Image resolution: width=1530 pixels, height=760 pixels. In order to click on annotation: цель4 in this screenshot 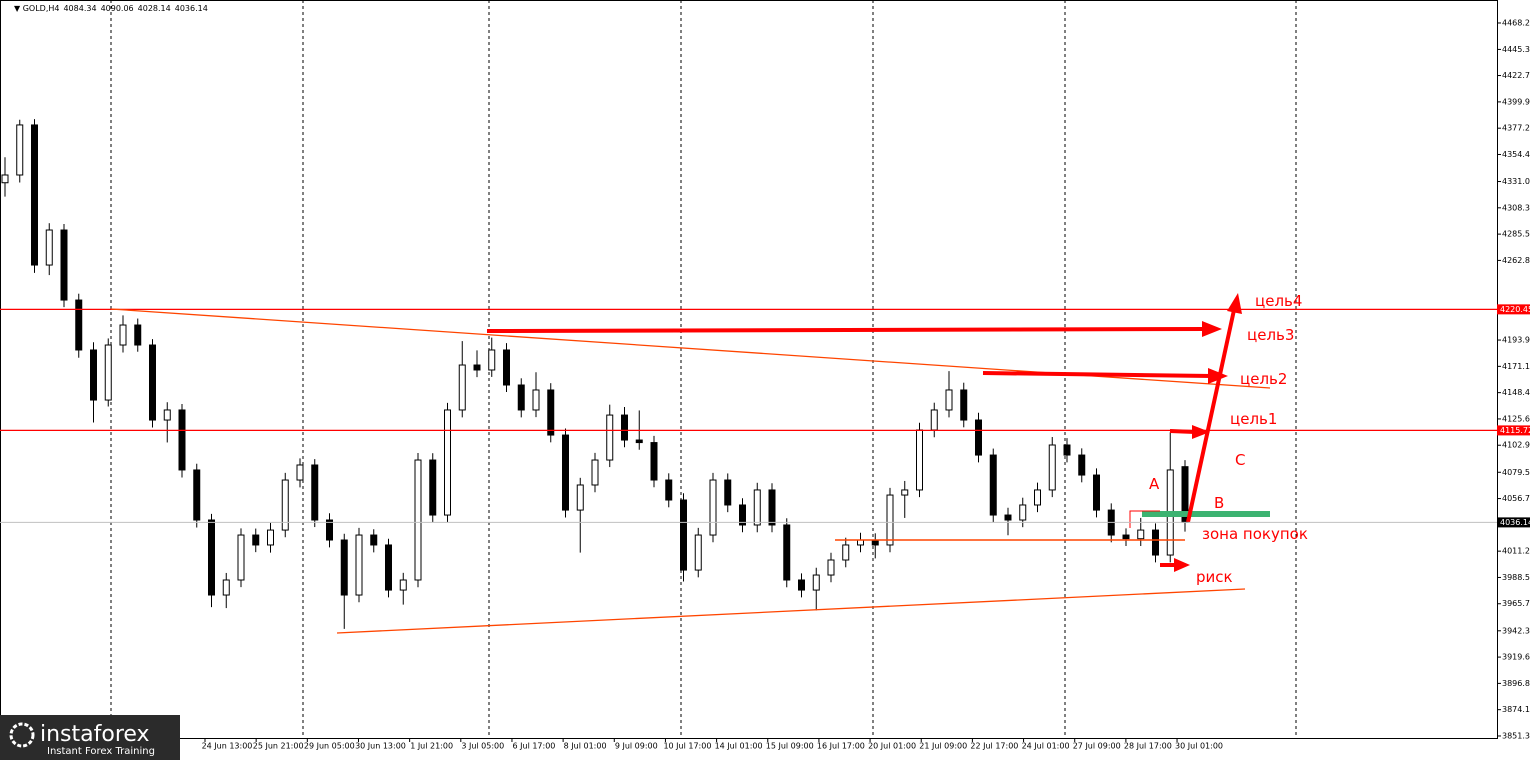, I will do `click(1278, 301)`.